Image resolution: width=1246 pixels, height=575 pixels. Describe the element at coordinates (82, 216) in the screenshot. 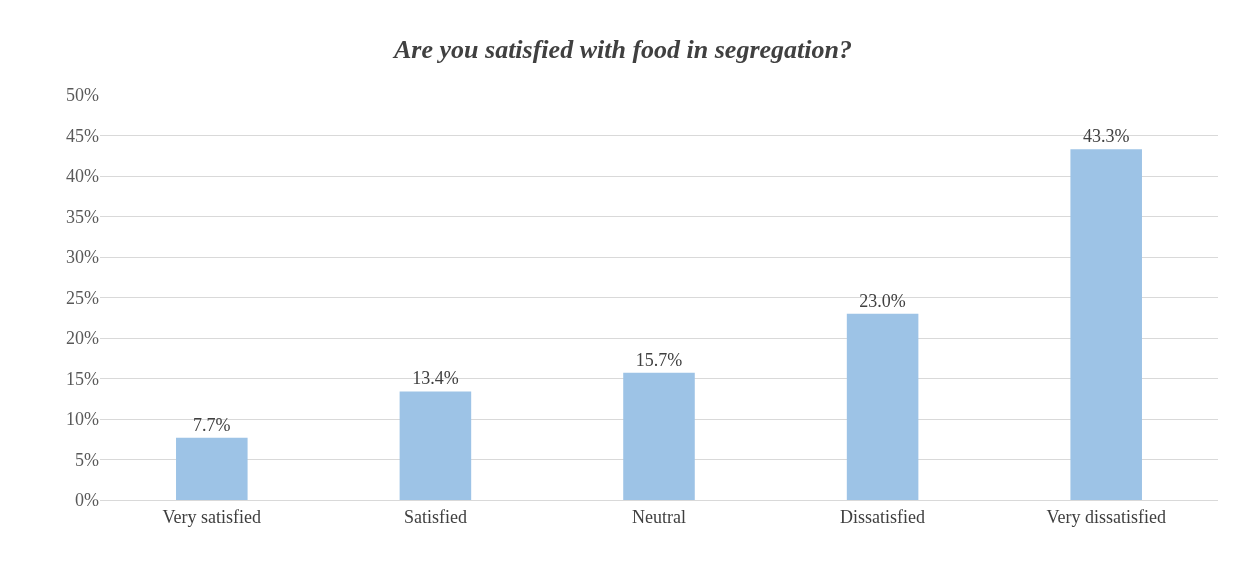

I see `y-tick-label: 35%` at that location.